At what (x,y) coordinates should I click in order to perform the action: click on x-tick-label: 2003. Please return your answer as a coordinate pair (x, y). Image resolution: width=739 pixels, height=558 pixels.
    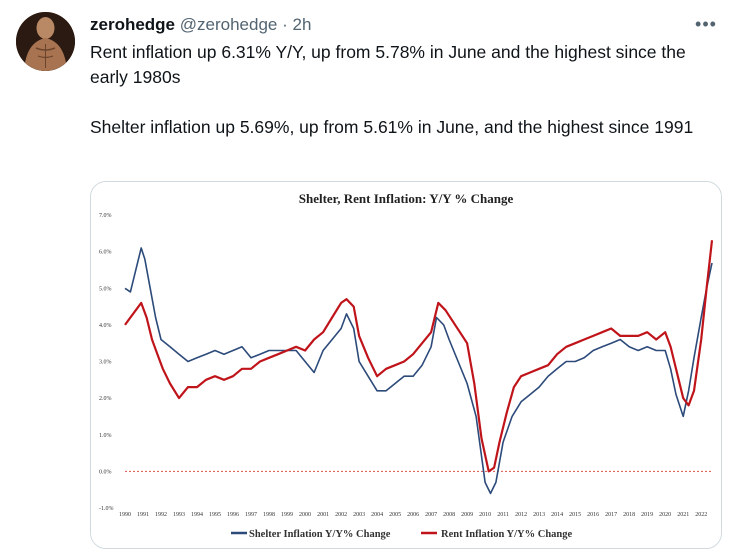
    Looking at the image, I should click on (359, 515).